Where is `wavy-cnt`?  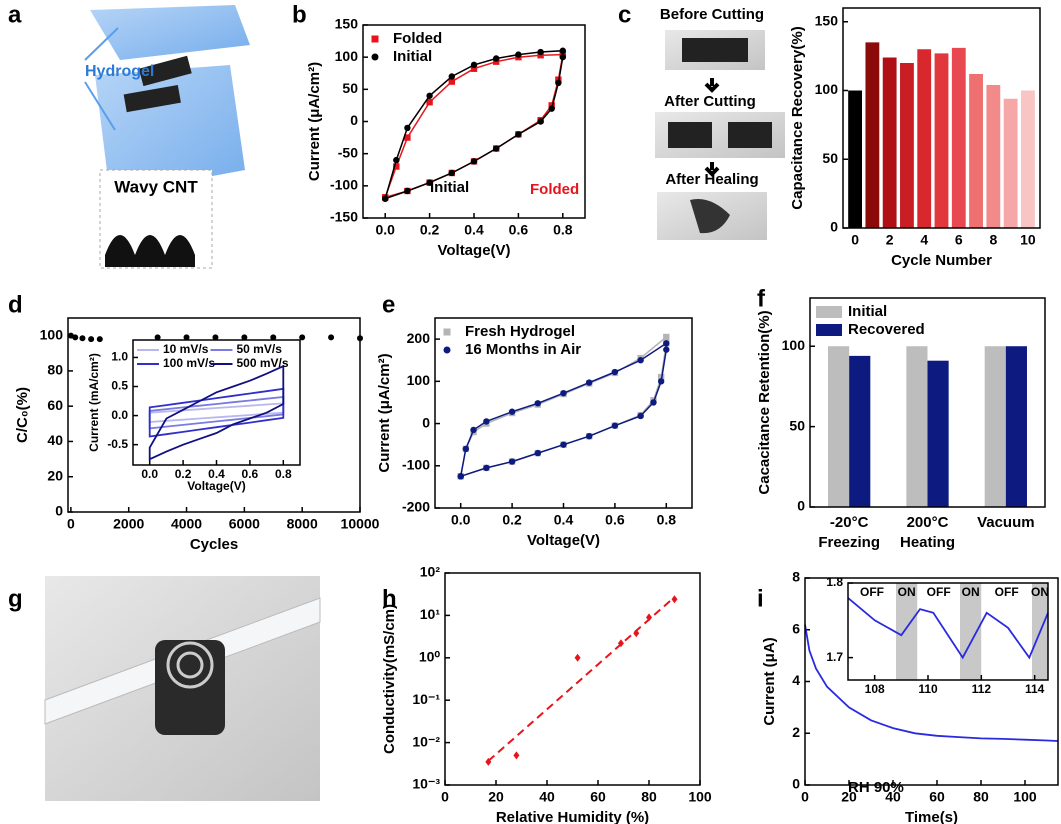
wavy-cnt is located at coordinates (150, 251).